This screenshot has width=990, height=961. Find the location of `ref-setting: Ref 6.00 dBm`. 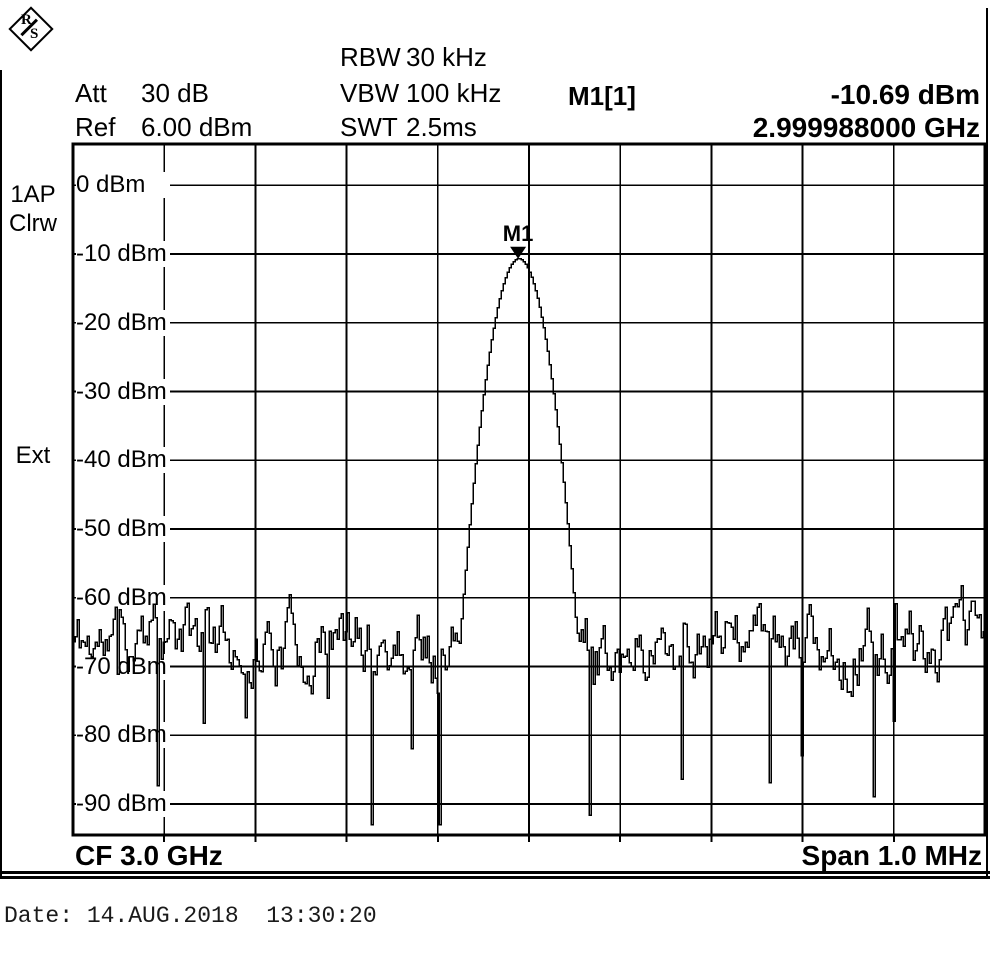

ref-setting: Ref 6.00 dBm is located at coordinates (163, 127).